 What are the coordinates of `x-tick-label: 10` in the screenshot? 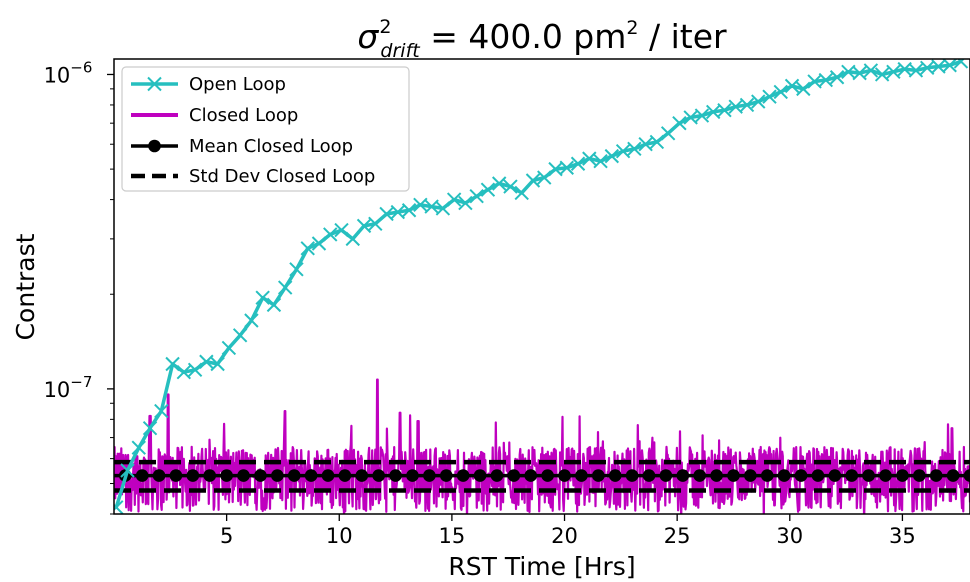 It's located at (339, 536).